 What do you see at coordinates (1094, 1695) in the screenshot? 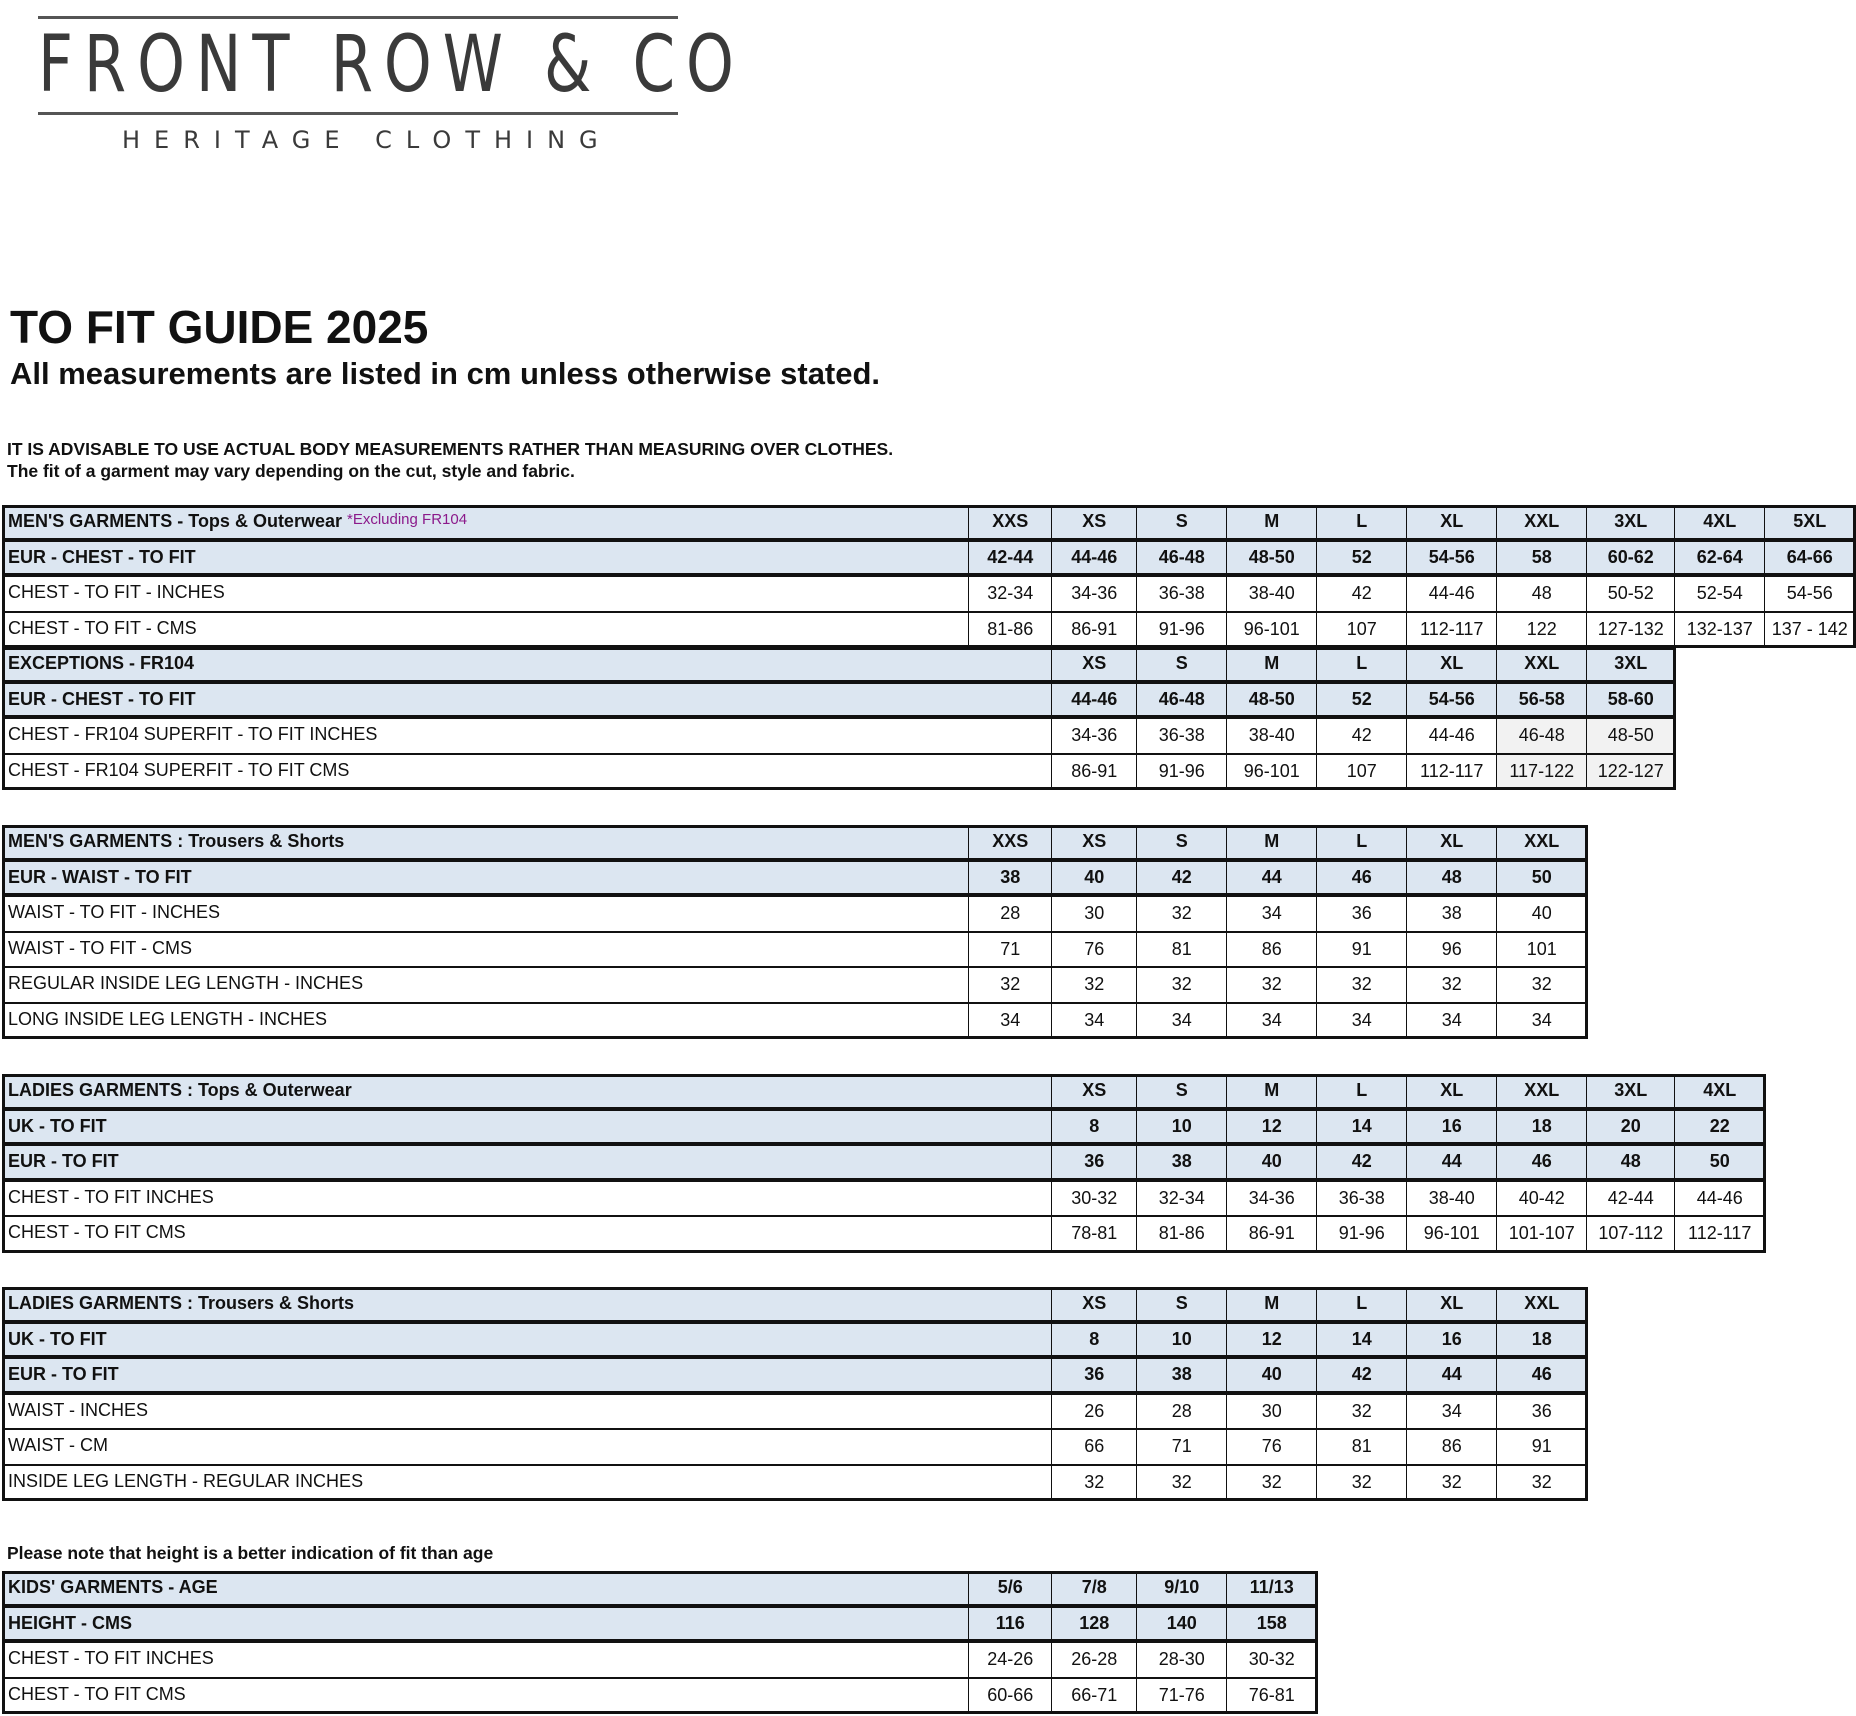
I see `size-cell: 66-71` at bounding box center [1094, 1695].